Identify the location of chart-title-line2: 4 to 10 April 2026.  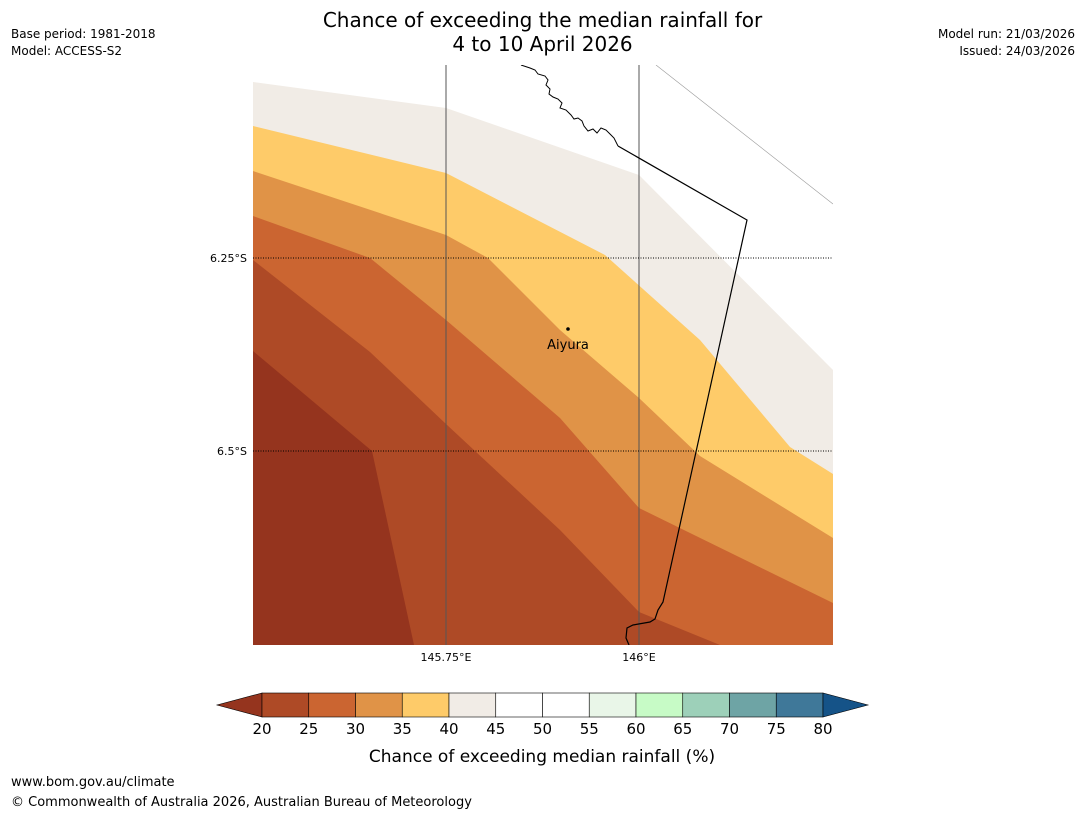
(542, 44).